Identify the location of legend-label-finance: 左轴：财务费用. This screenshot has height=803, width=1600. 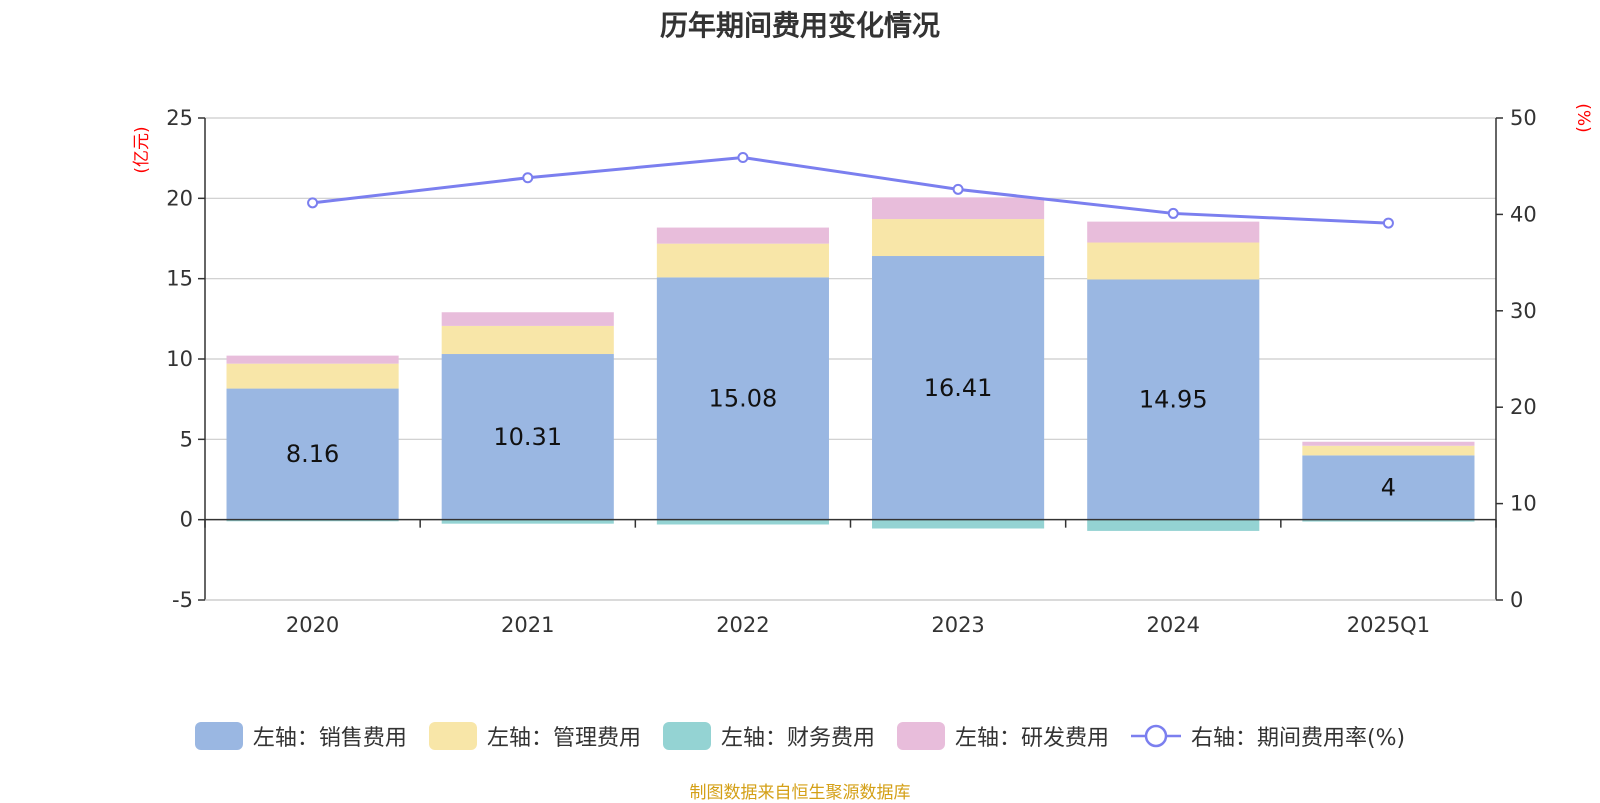
(797, 738).